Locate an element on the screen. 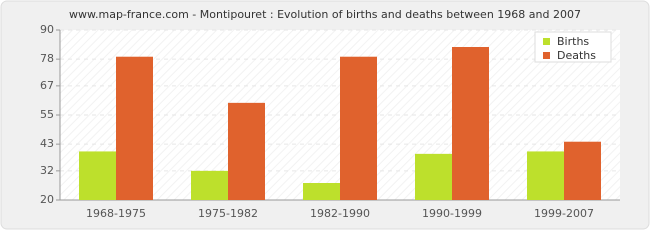 The height and width of the screenshot is (240, 650). x-tick-label: 1982-1990 is located at coordinates (340, 213).